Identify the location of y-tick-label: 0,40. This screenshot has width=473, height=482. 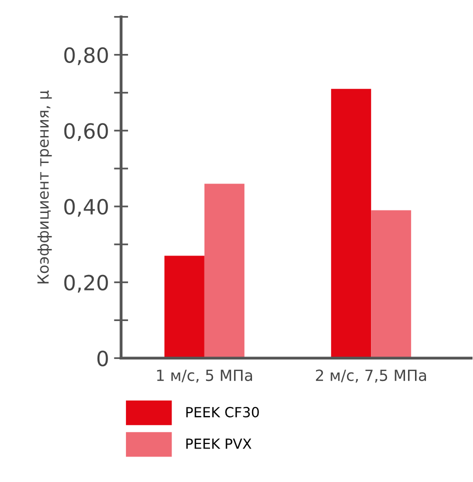
(86, 207).